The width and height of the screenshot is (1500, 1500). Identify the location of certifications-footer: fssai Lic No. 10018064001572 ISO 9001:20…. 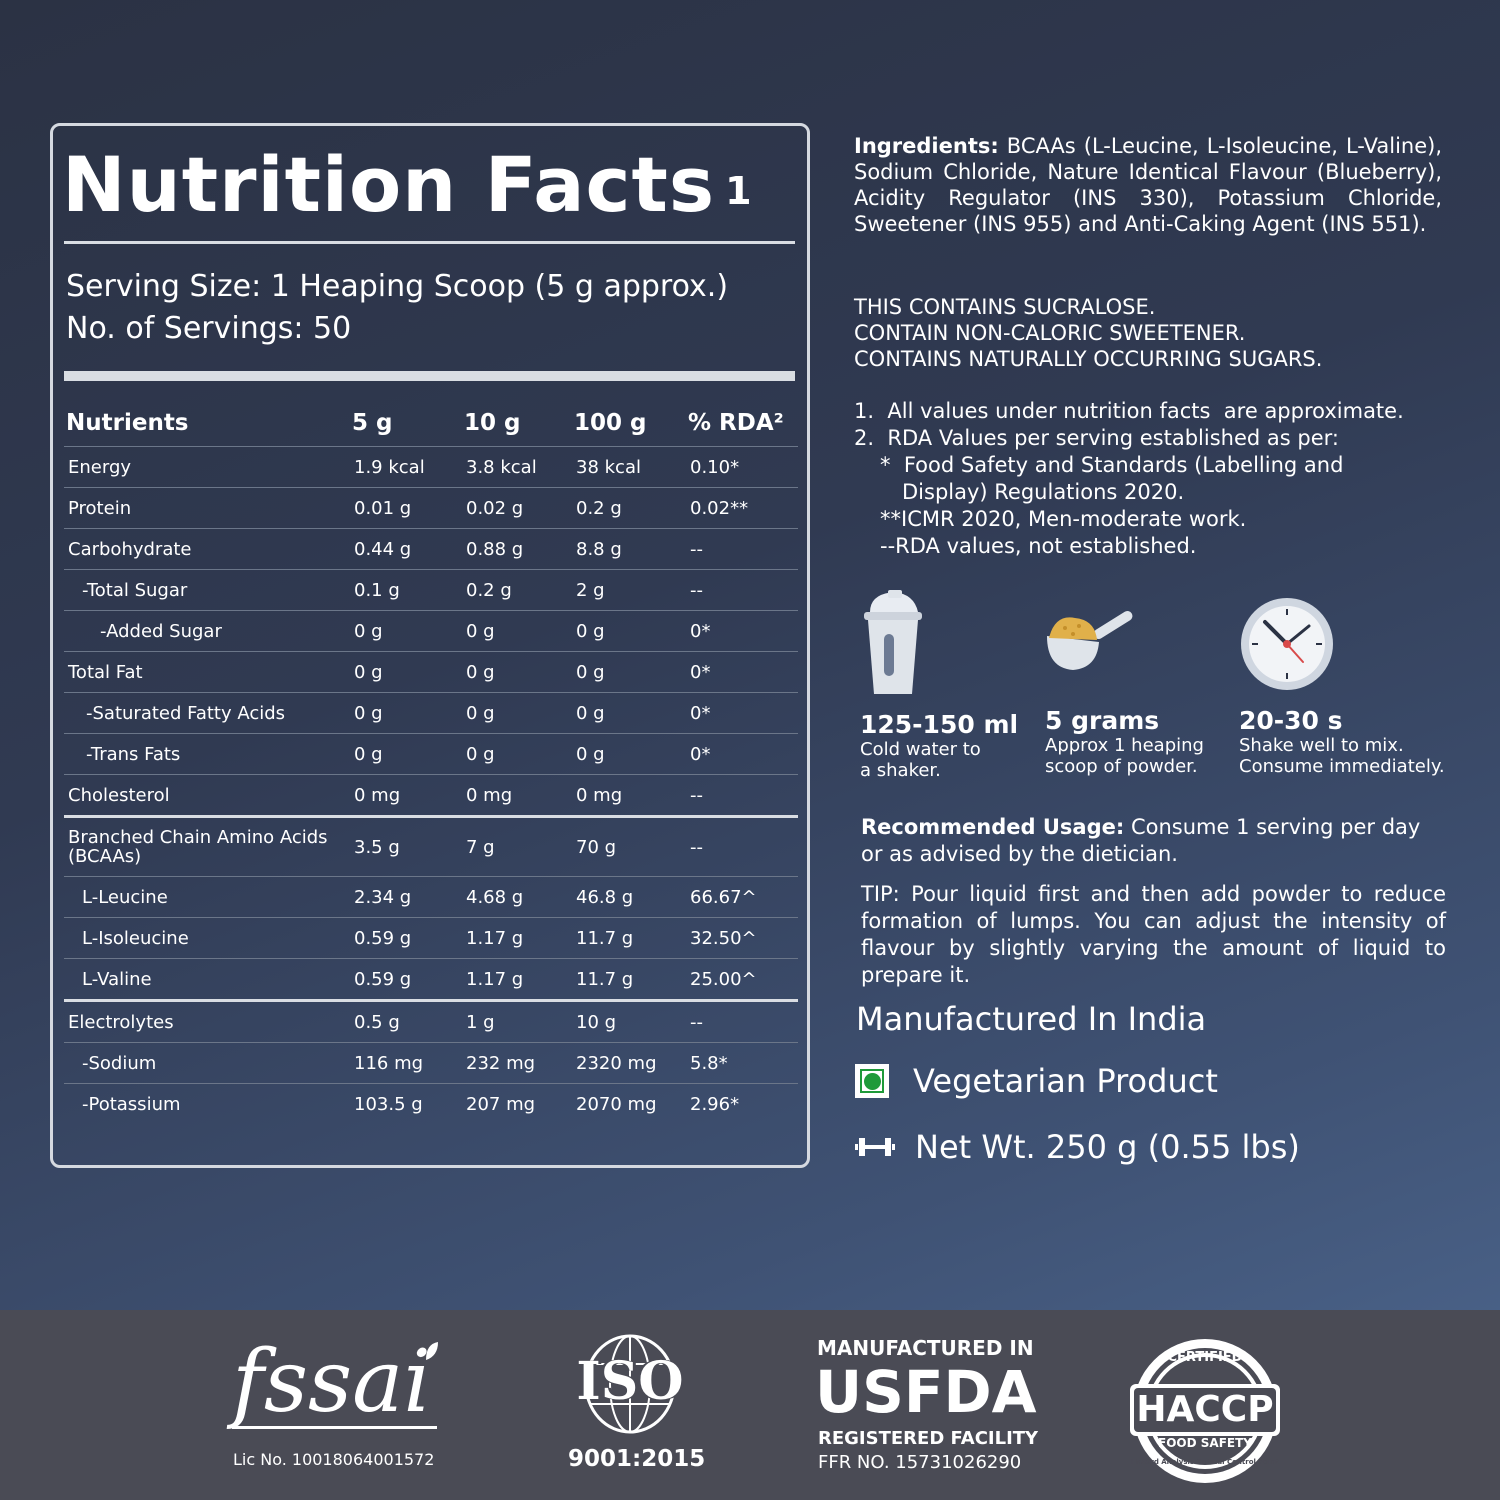
(750, 1405).